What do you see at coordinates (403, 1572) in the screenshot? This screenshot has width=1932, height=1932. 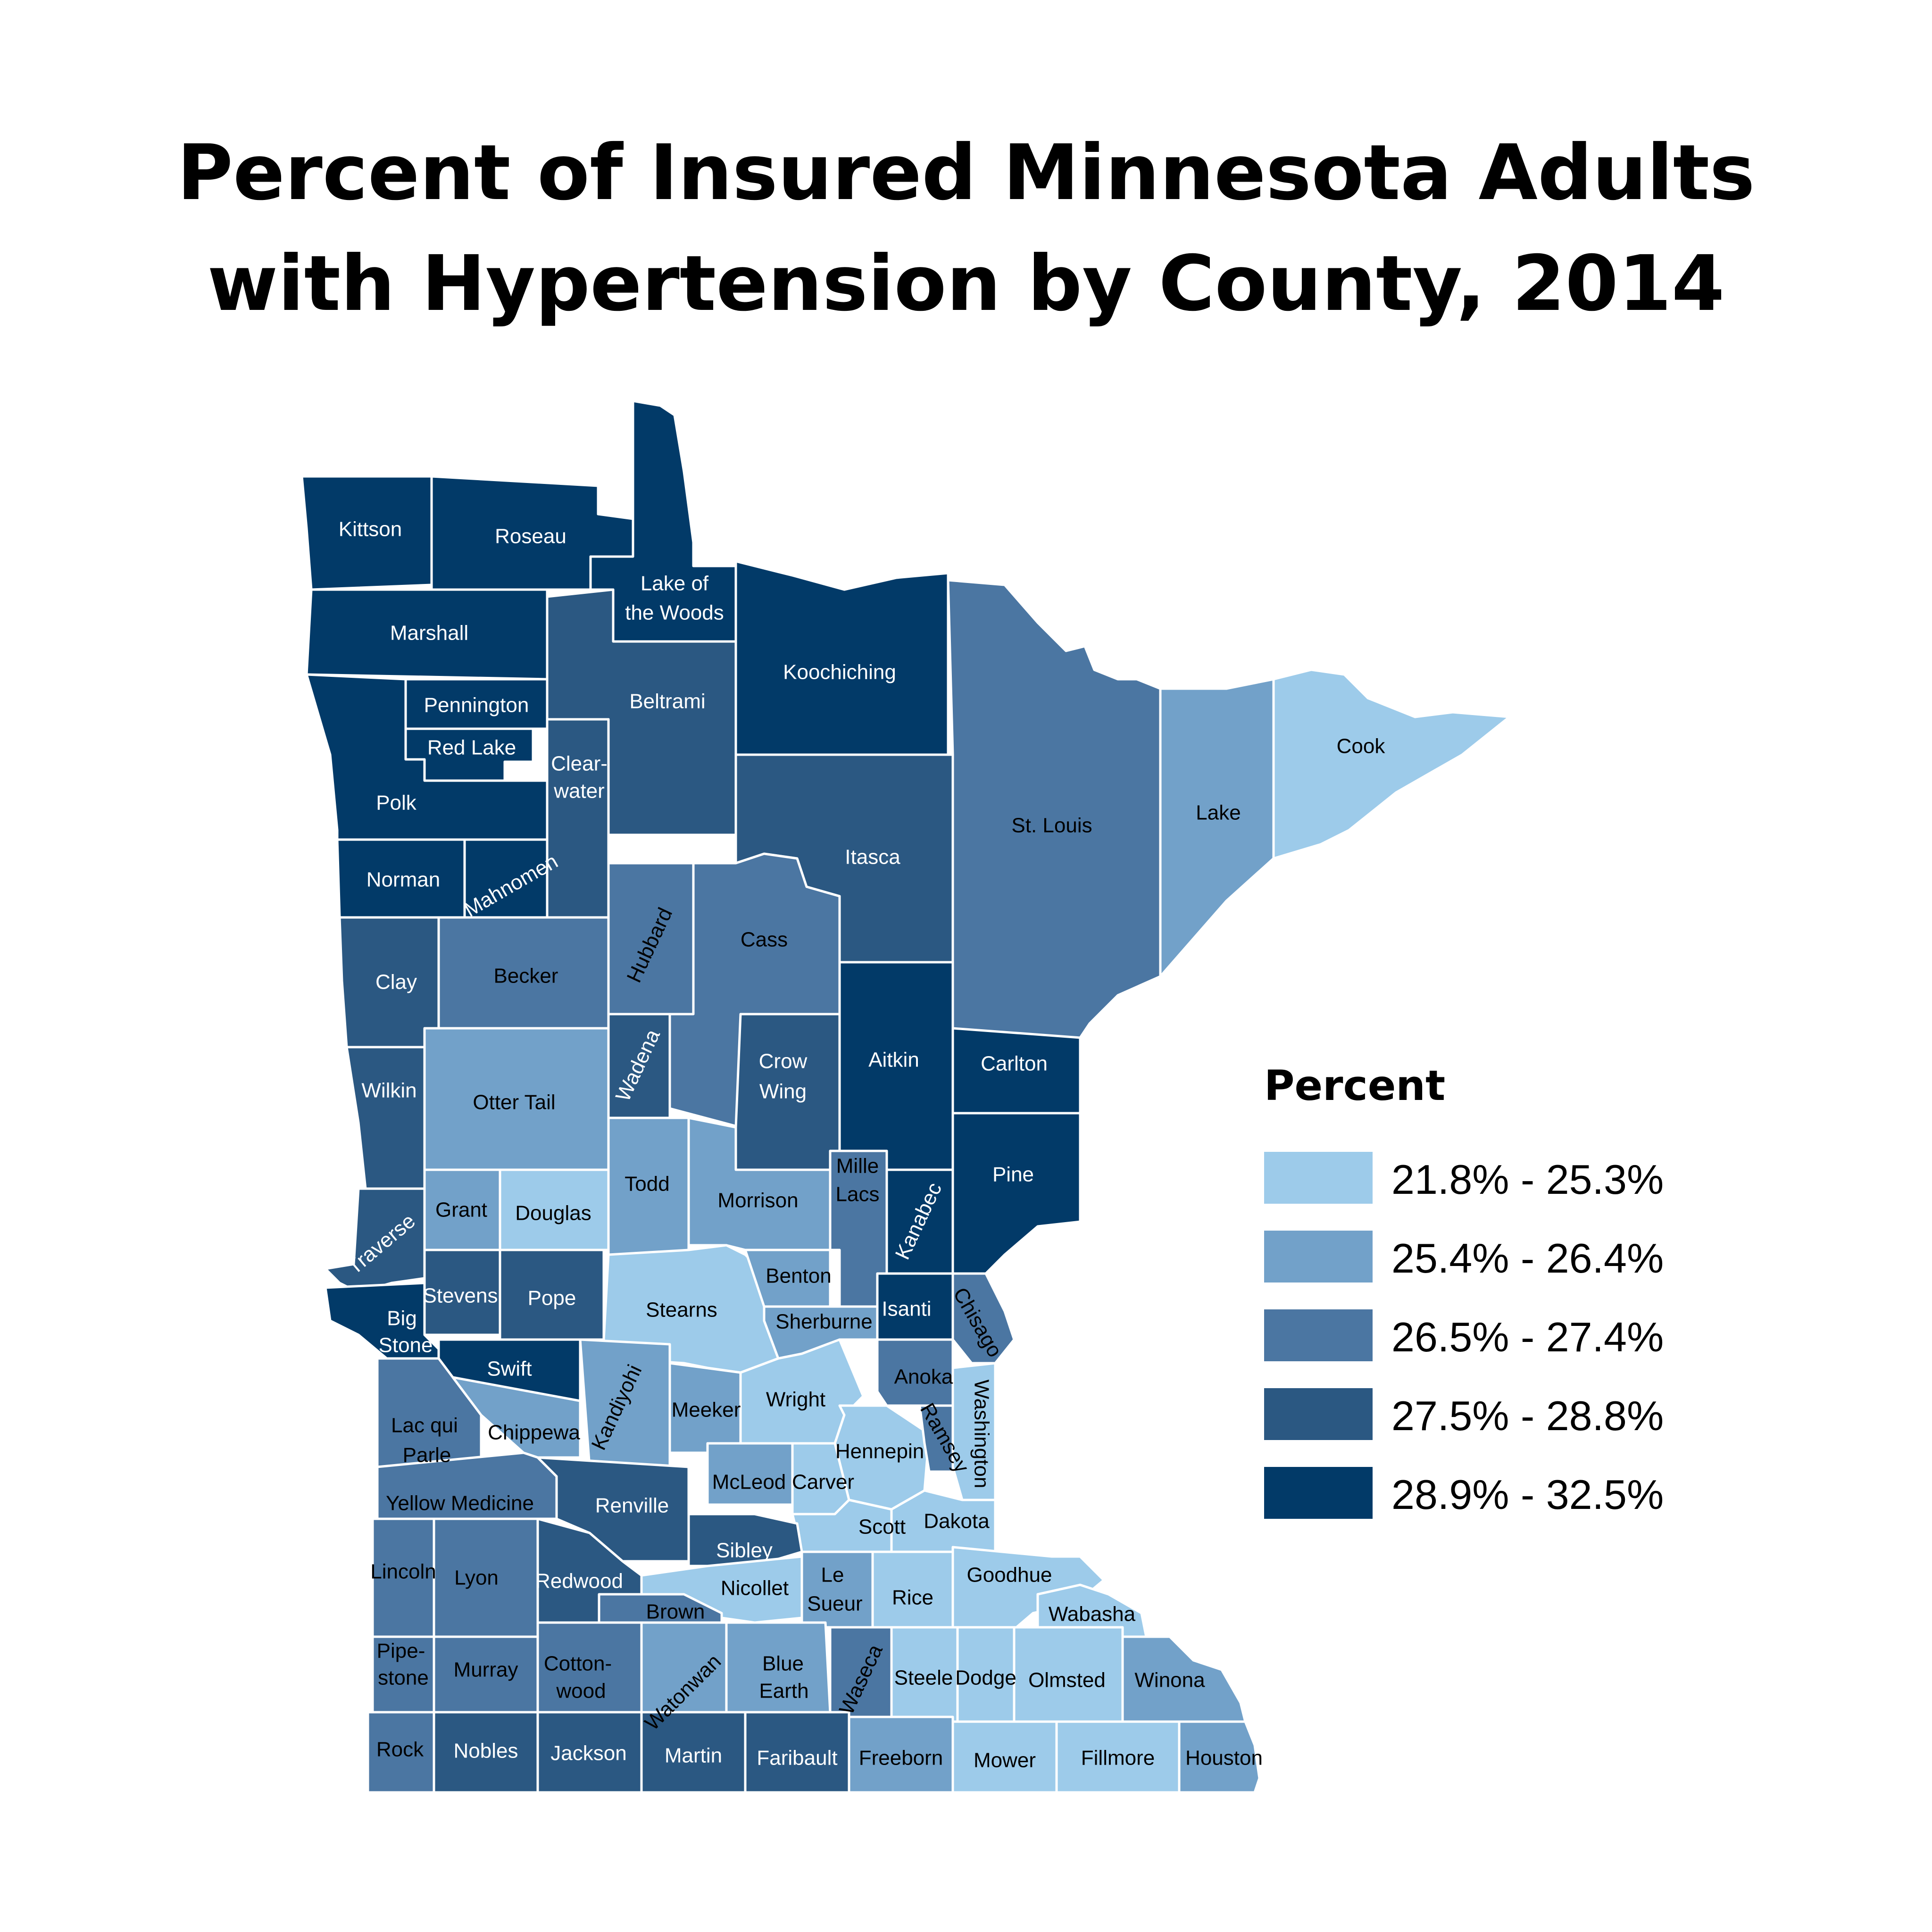 I see `county-label: Lincoln` at bounding box center [403, 1572].